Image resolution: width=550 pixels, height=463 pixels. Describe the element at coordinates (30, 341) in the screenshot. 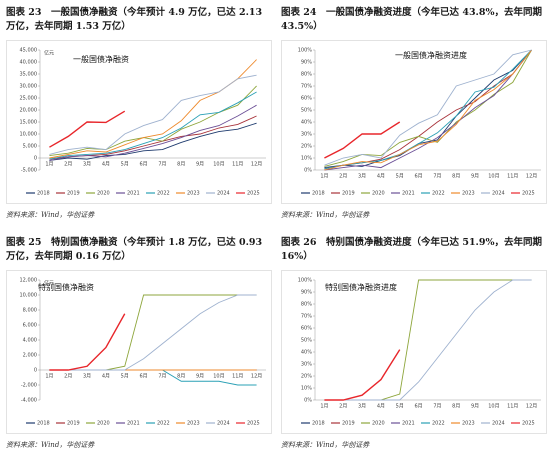

I see `y-tick-label: 4,000` at that location.